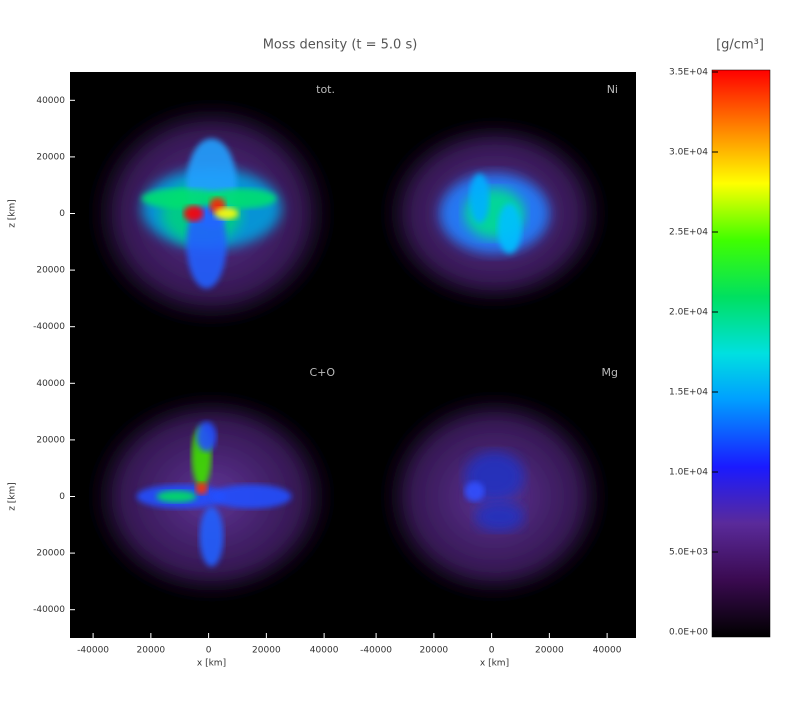  Describe the element at coordinates (322, 372) in the screenshot. I see `panel-label: C+O` at that location.